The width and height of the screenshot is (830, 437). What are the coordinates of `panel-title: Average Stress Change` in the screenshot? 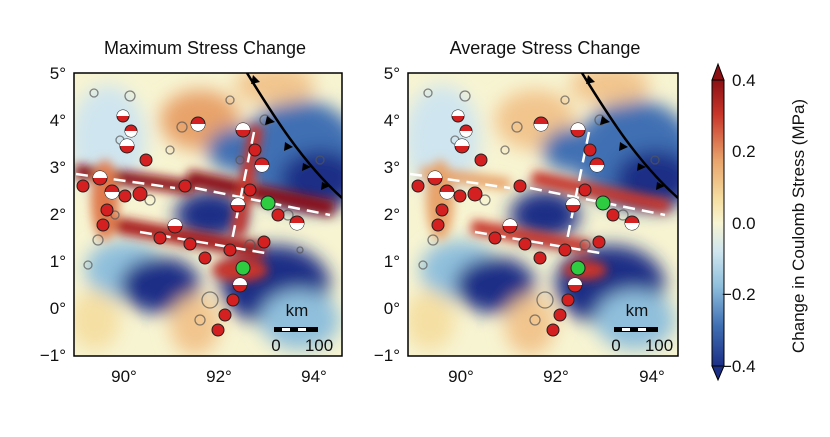 It's located at (545, 48).